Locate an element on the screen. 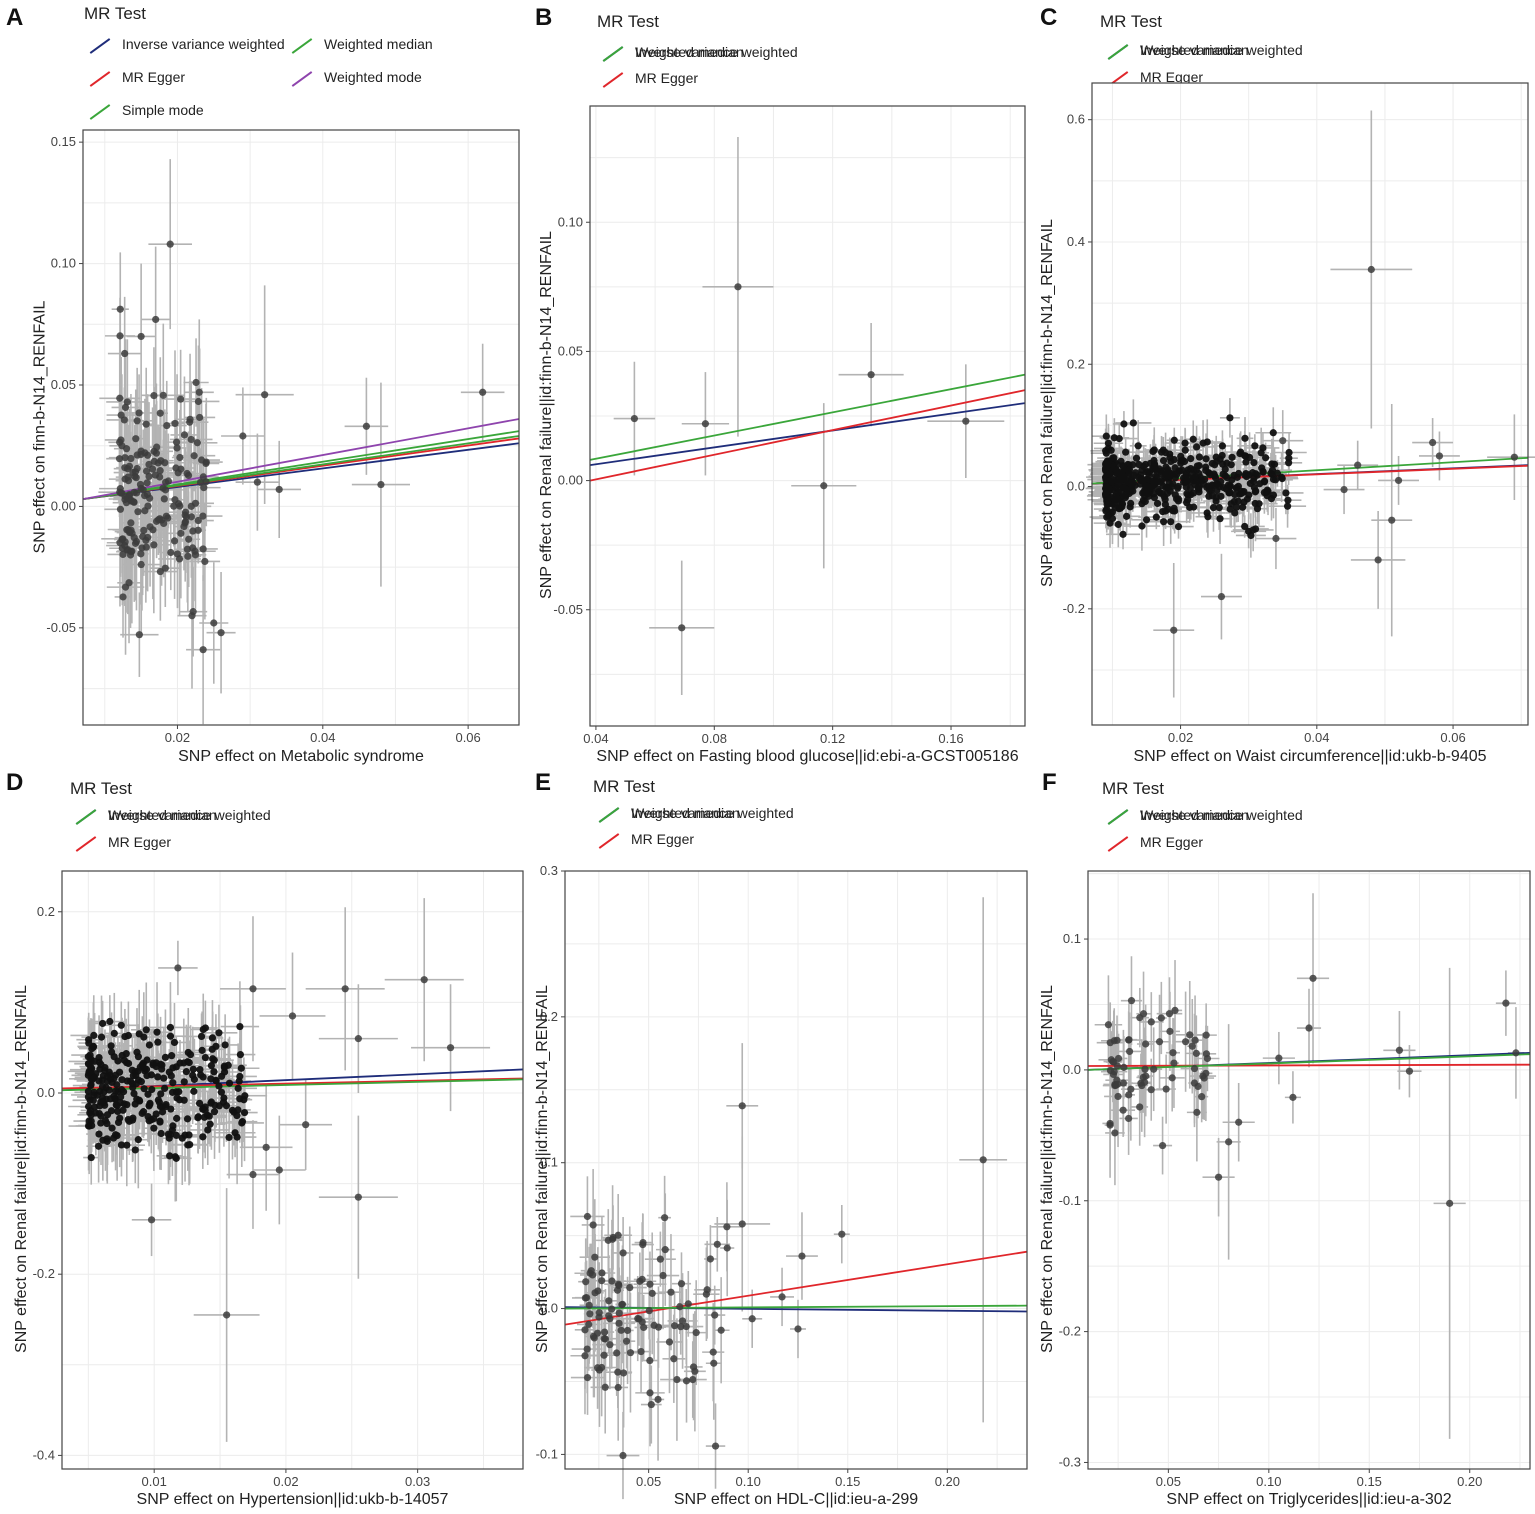 The height and width of the screenshot is (1514, 1535). plot-border is located at coordinates (1309, 1170).